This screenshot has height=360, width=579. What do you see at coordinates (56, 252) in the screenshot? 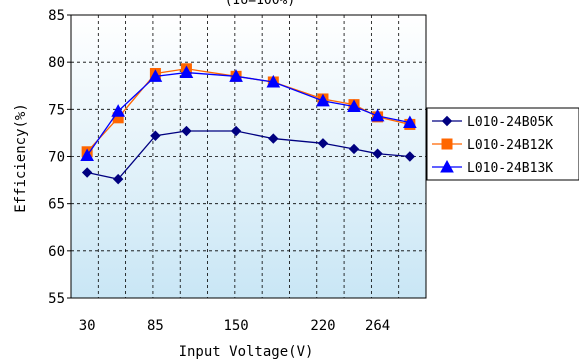
I see `y-tick-label: 60` at bounding box center [56, 252].